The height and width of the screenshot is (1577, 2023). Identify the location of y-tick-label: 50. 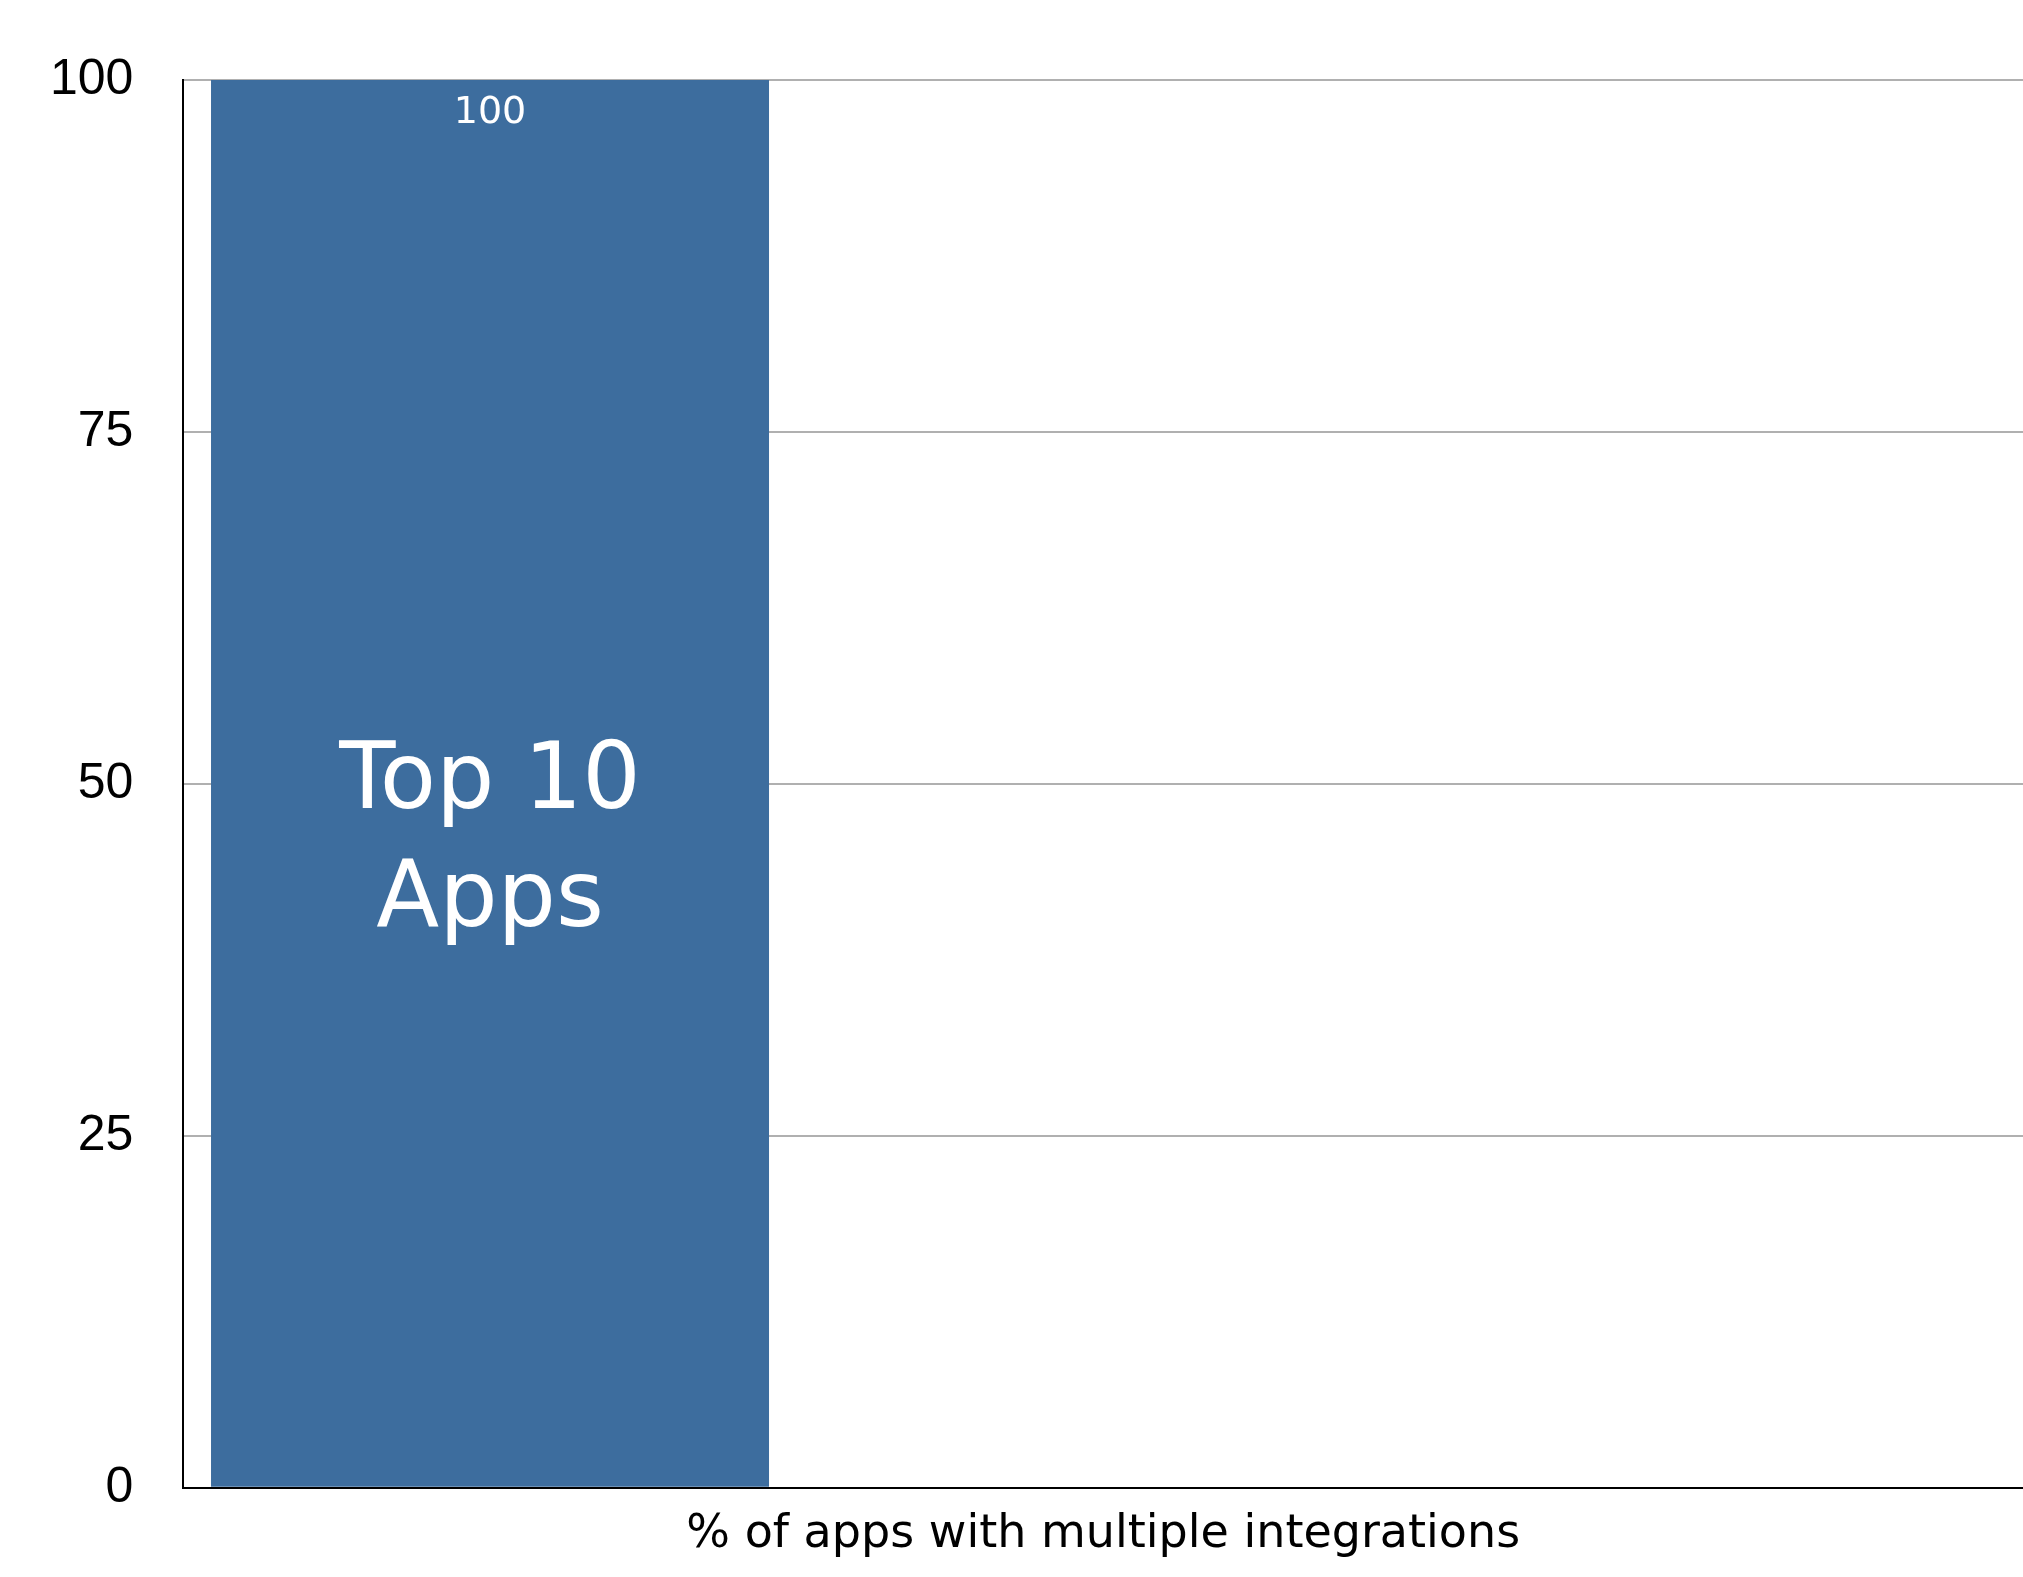
(105, 780).